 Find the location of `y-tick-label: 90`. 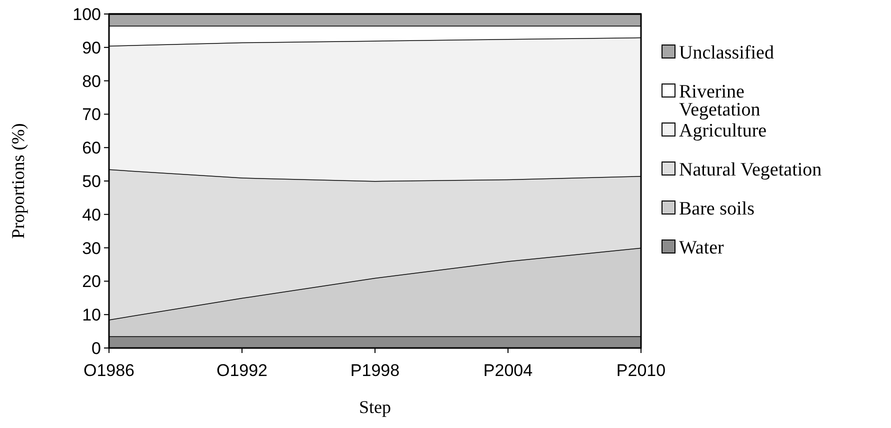

y-tick-label: 90 is located at coordinates (91, 48).